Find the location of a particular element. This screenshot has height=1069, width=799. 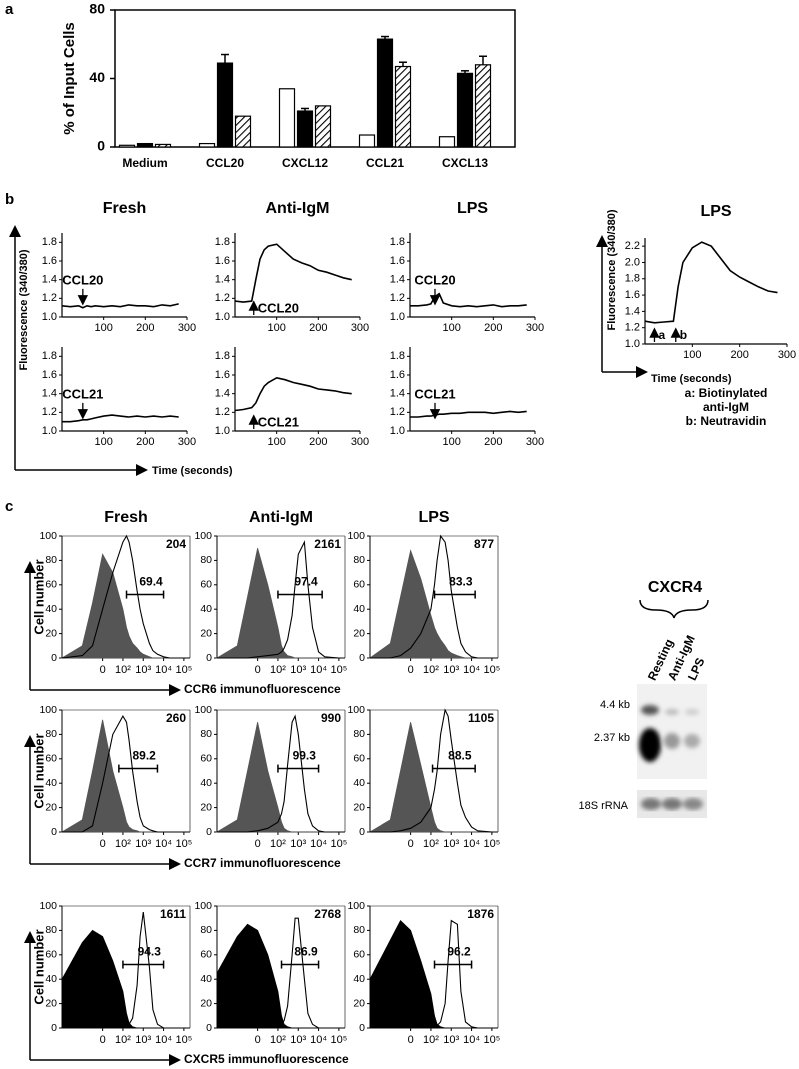

size-marker: 4.4 kb is located at coordinates (615, 705).